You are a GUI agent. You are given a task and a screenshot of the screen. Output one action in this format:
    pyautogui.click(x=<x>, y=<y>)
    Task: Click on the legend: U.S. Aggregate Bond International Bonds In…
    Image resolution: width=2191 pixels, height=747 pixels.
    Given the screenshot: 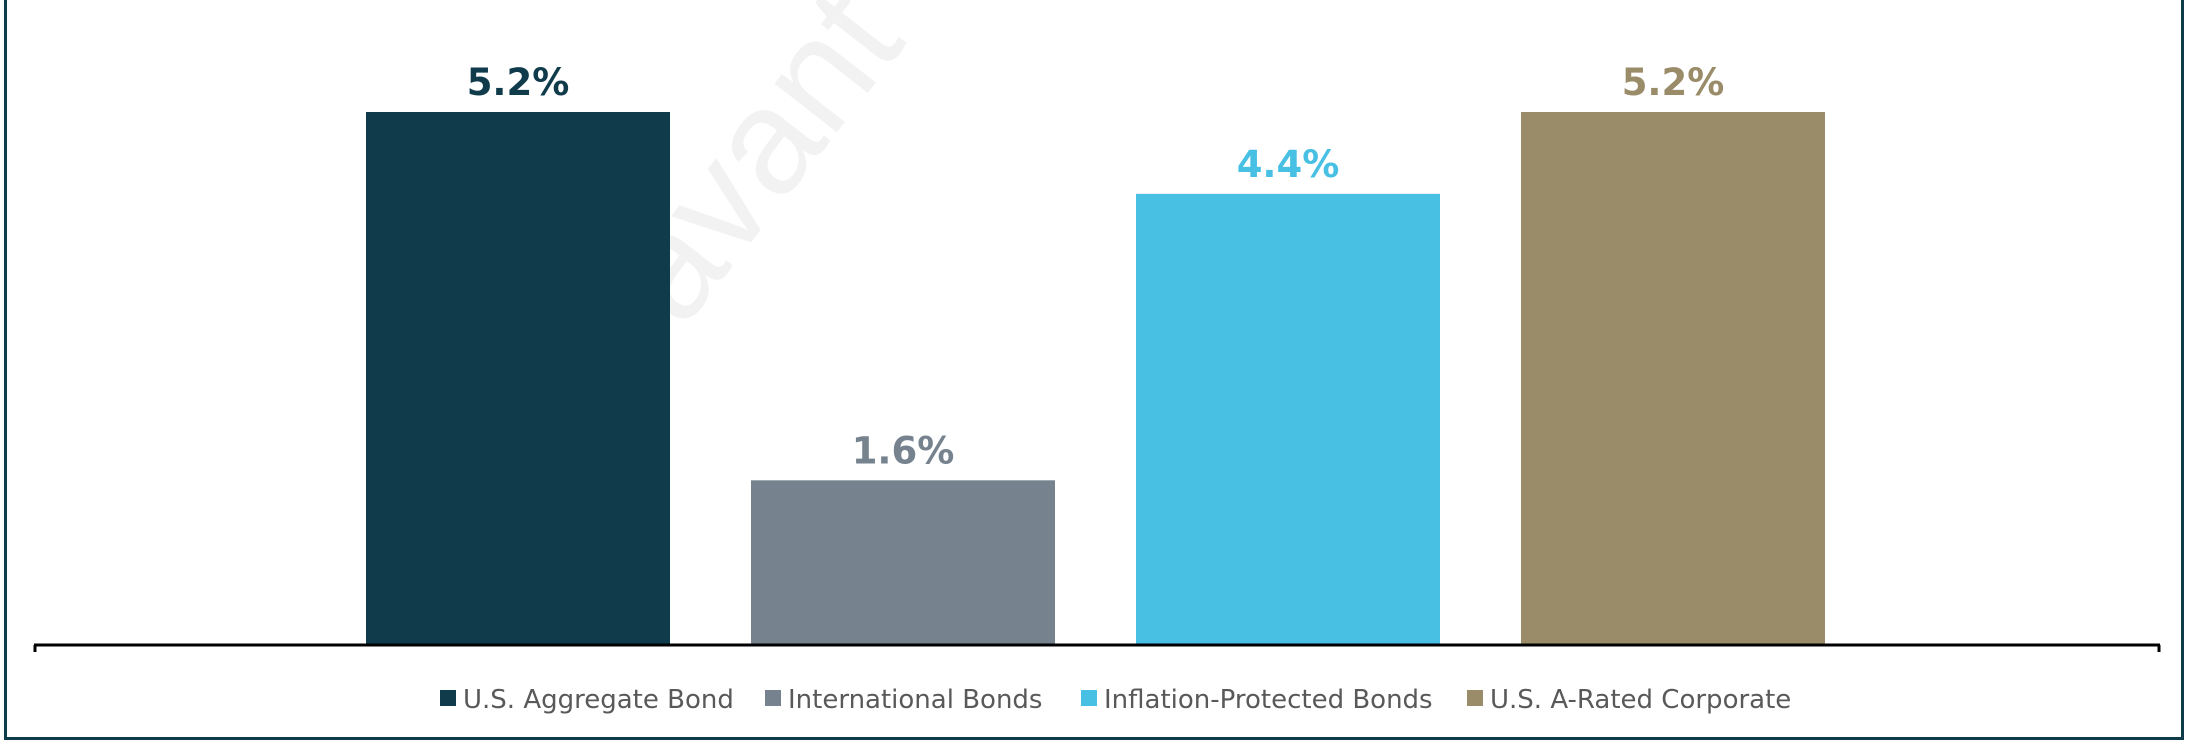 What is the action you would take?
    pyautogui.click(x=1115, y=700)
    